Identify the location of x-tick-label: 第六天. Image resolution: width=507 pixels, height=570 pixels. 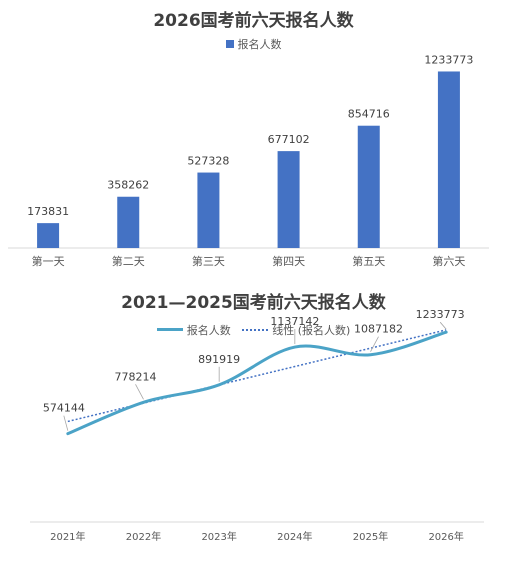
(448, 261).